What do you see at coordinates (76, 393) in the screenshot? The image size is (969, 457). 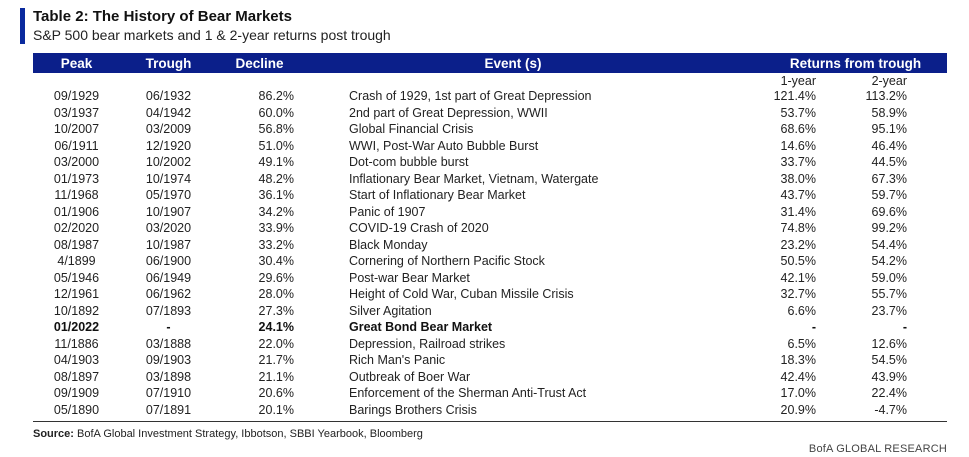 I see `cell-peak: 09/1909` at bounding box center [76, 393].